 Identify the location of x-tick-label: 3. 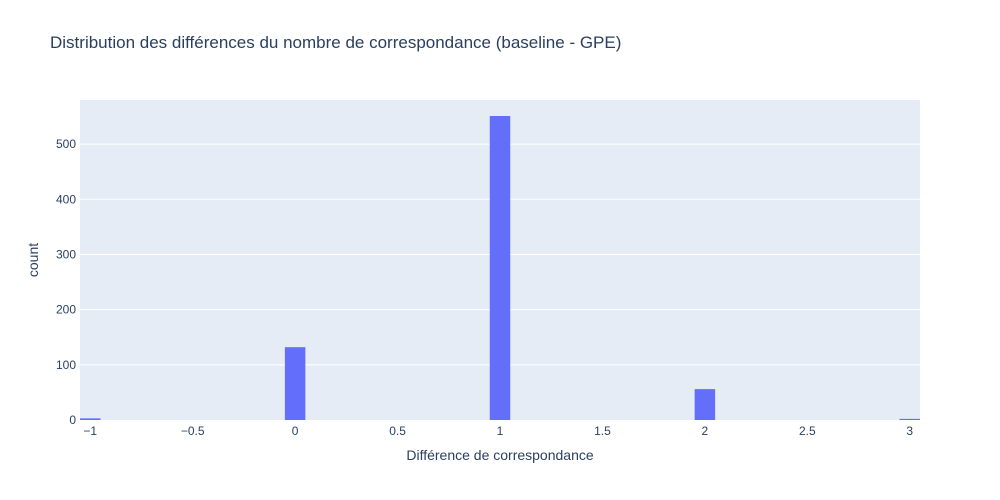
(909, 431).